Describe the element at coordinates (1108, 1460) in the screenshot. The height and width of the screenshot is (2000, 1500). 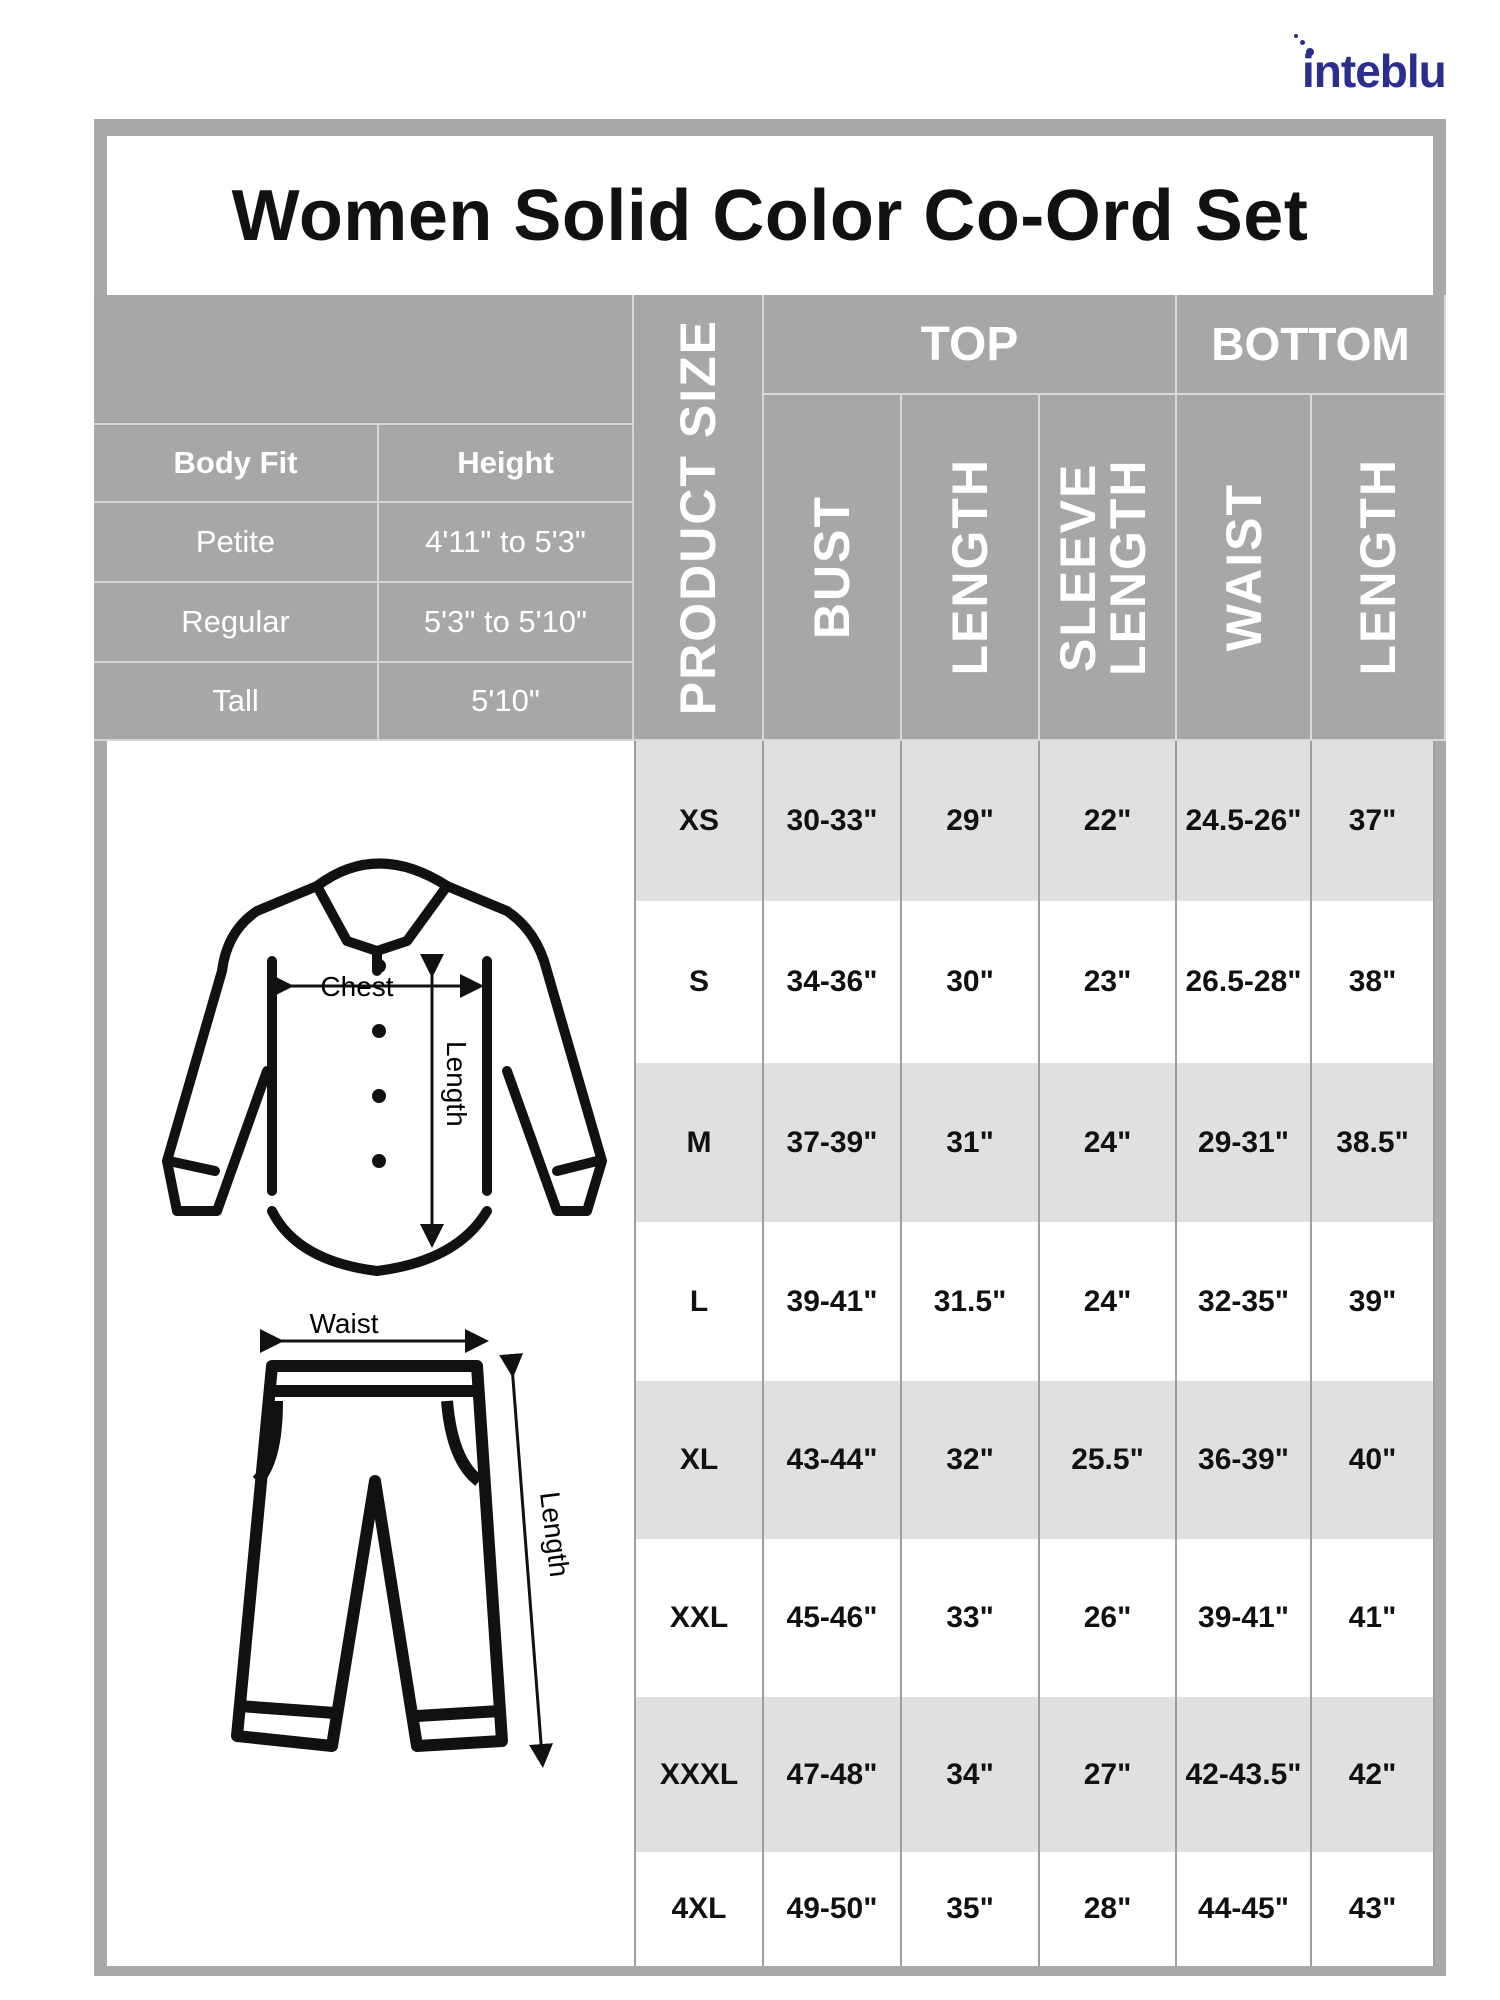
I see `cell-sleeve: 25.5"` at that location.